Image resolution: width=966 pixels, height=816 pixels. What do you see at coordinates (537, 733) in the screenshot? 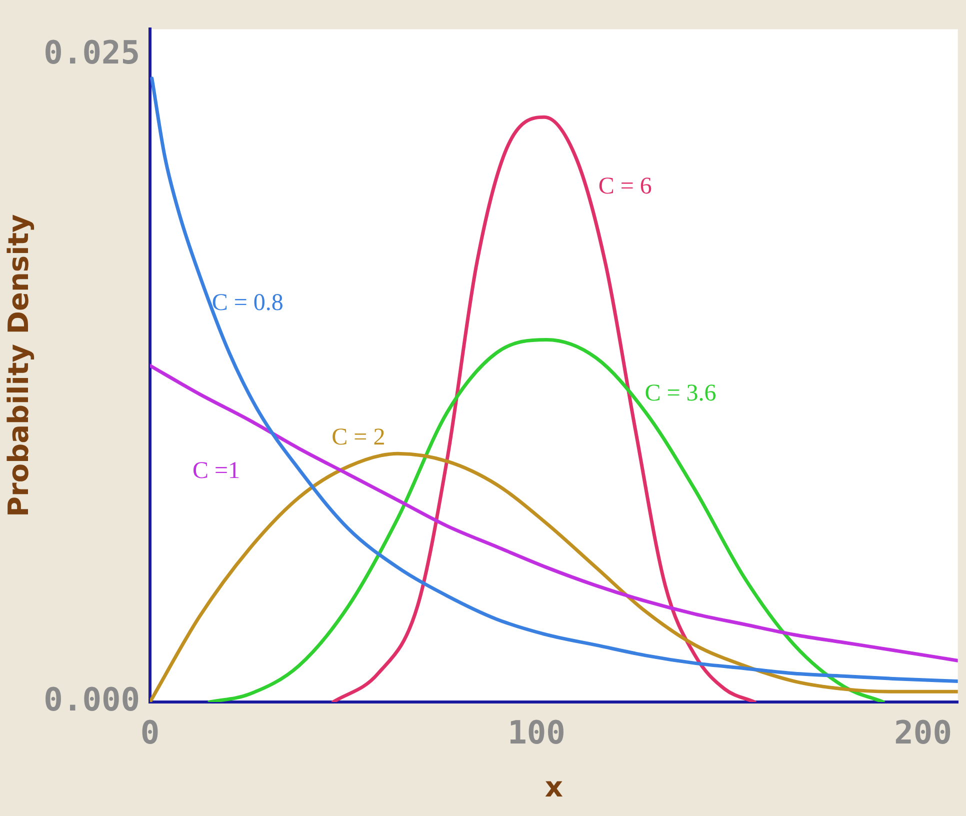
I see `x-tick-label: 100` at bounding box center [537, 733].